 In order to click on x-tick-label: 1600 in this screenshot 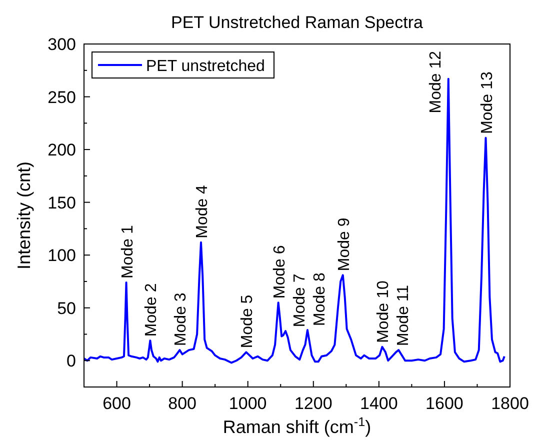, I will do `click(445, 403)`.